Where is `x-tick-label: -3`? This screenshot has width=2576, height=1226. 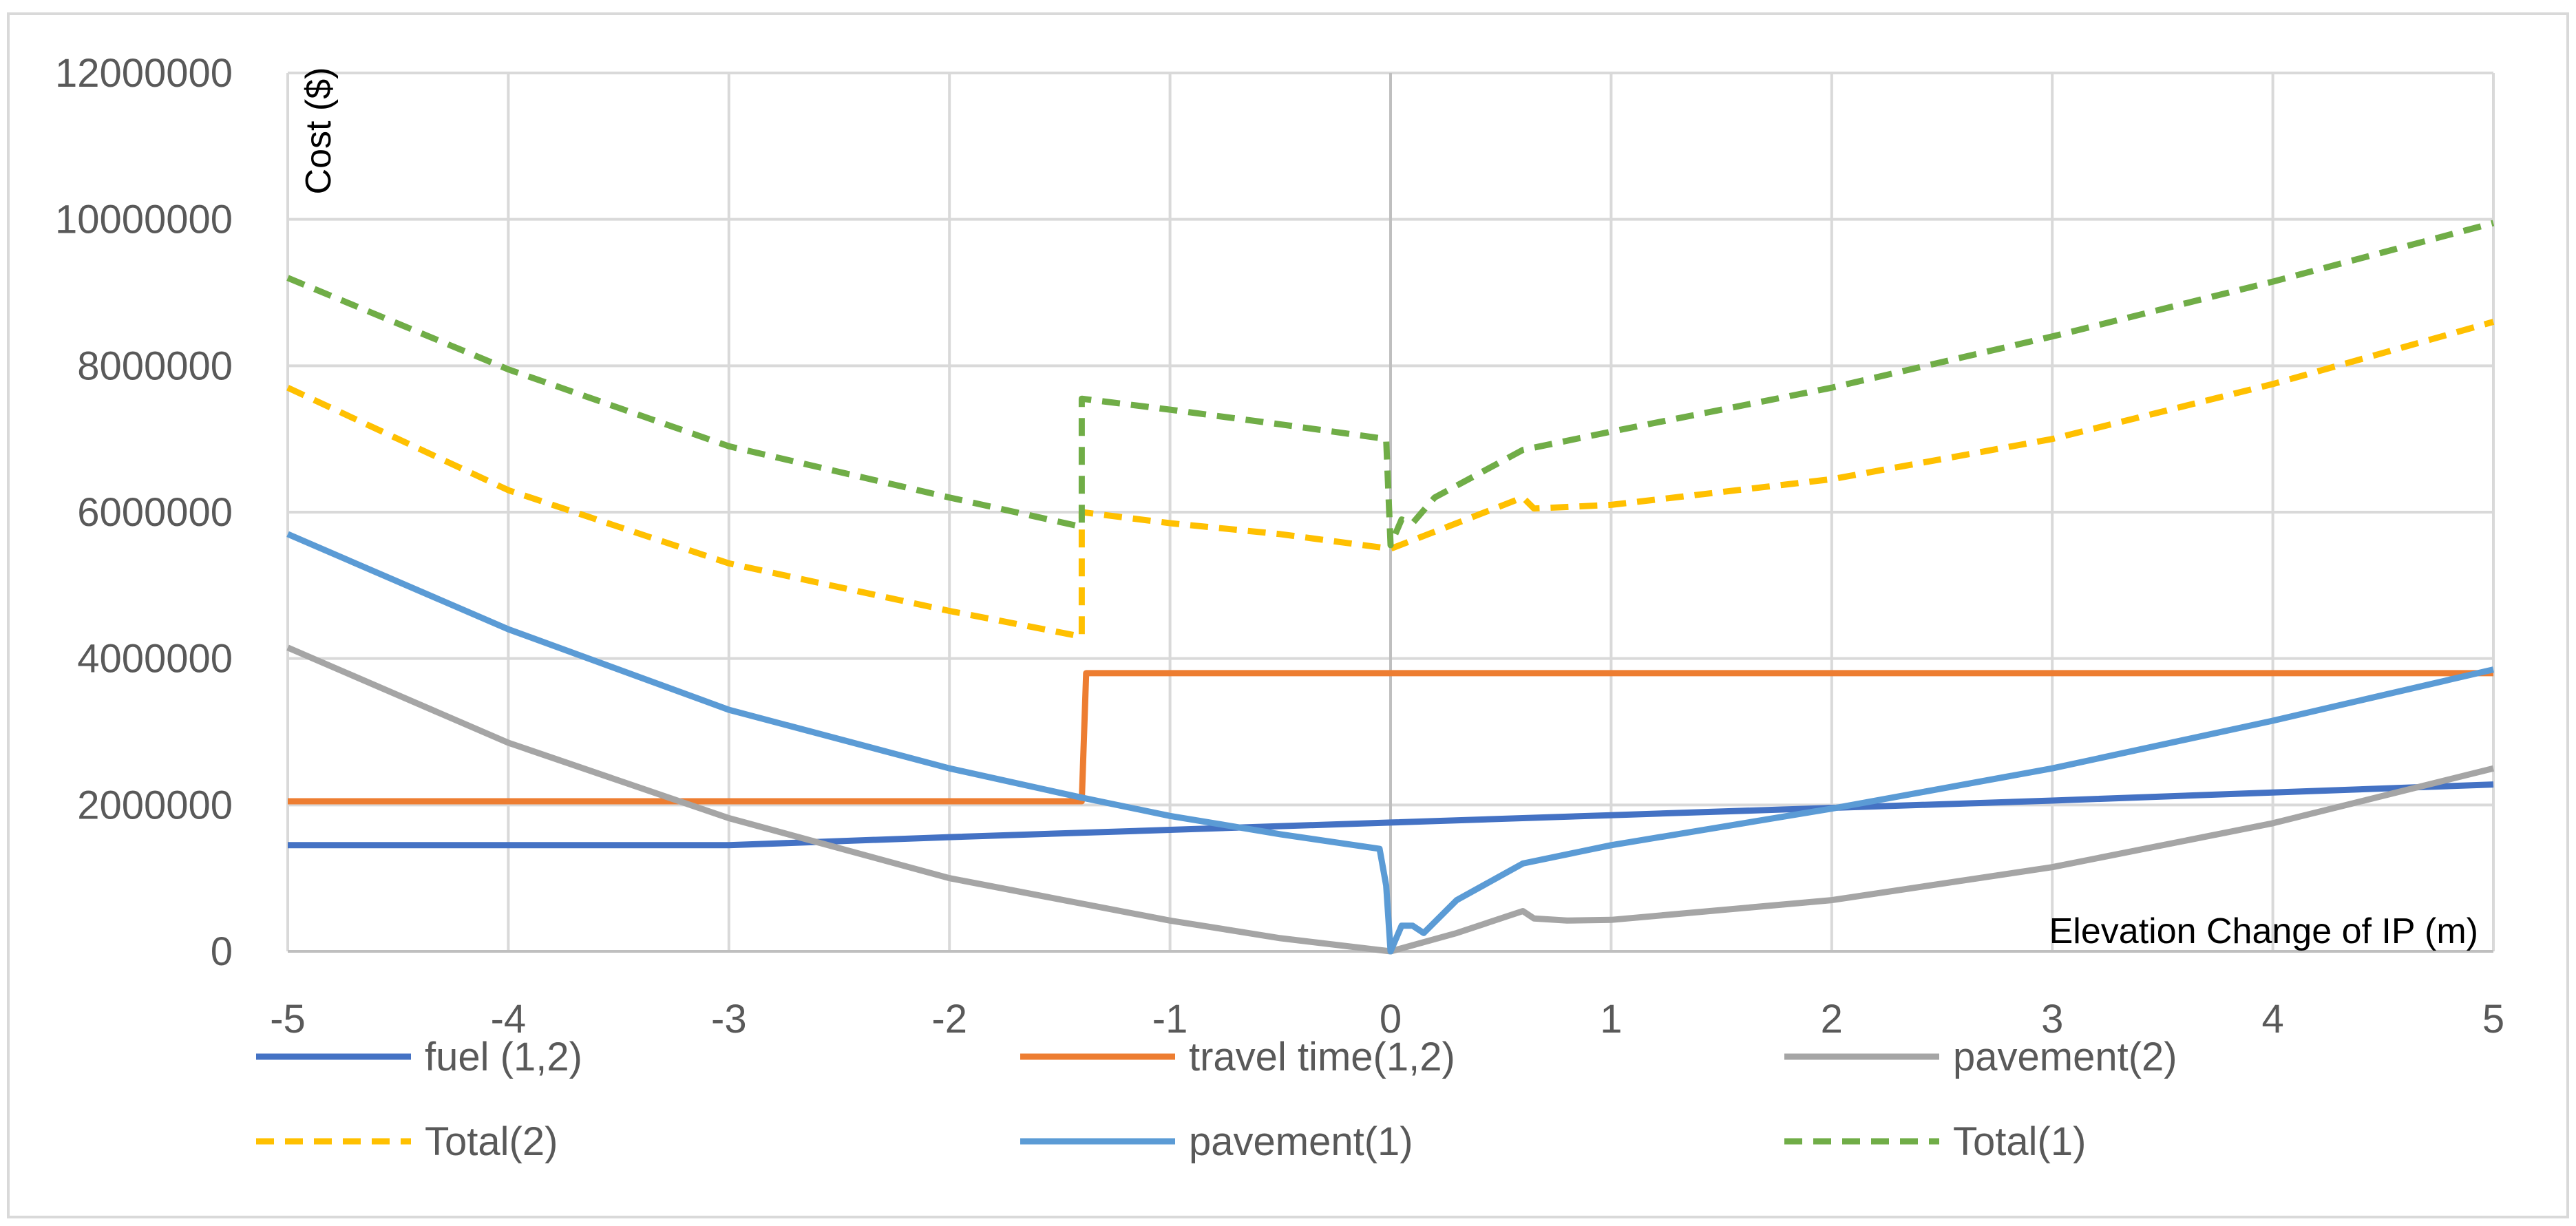 x-tick-label: -3 is located at coordinates (729, 1019).